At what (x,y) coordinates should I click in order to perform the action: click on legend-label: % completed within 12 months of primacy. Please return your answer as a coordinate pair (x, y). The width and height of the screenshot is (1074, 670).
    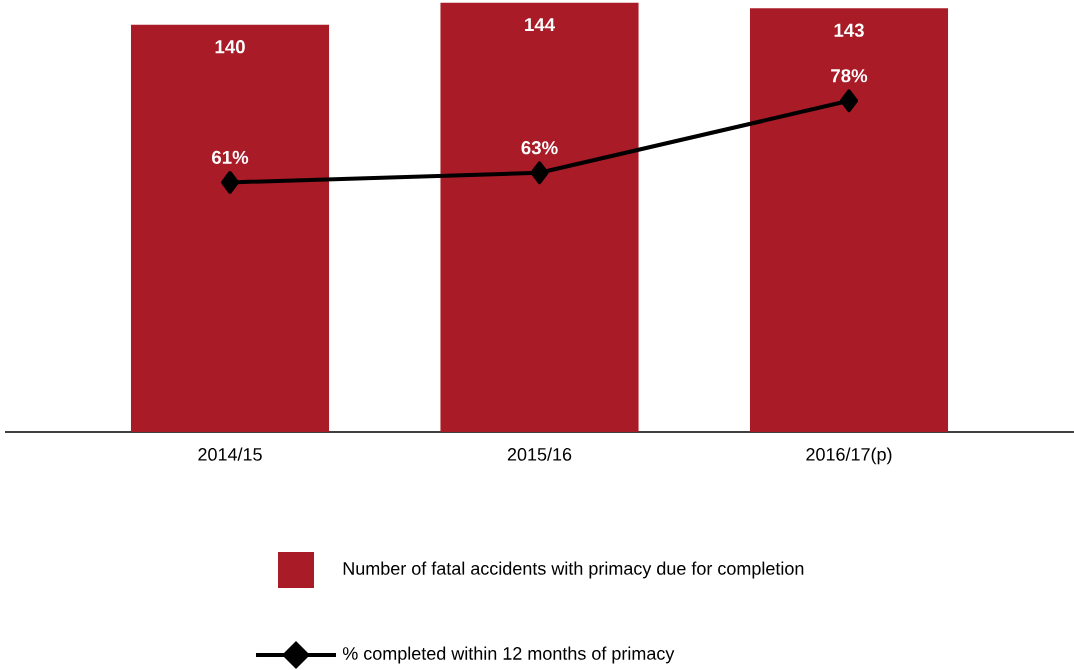
    Looking at the image, I should click on (508, 655).